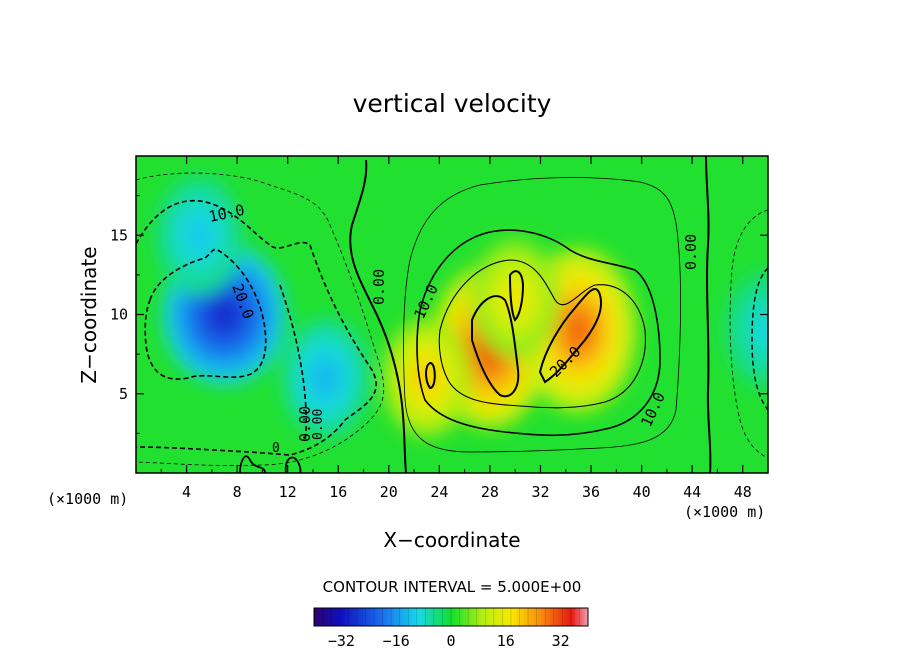 The height and width of the screenshot is (654, 904). I want to click on x-tick-label: 24, so click(439, 492).